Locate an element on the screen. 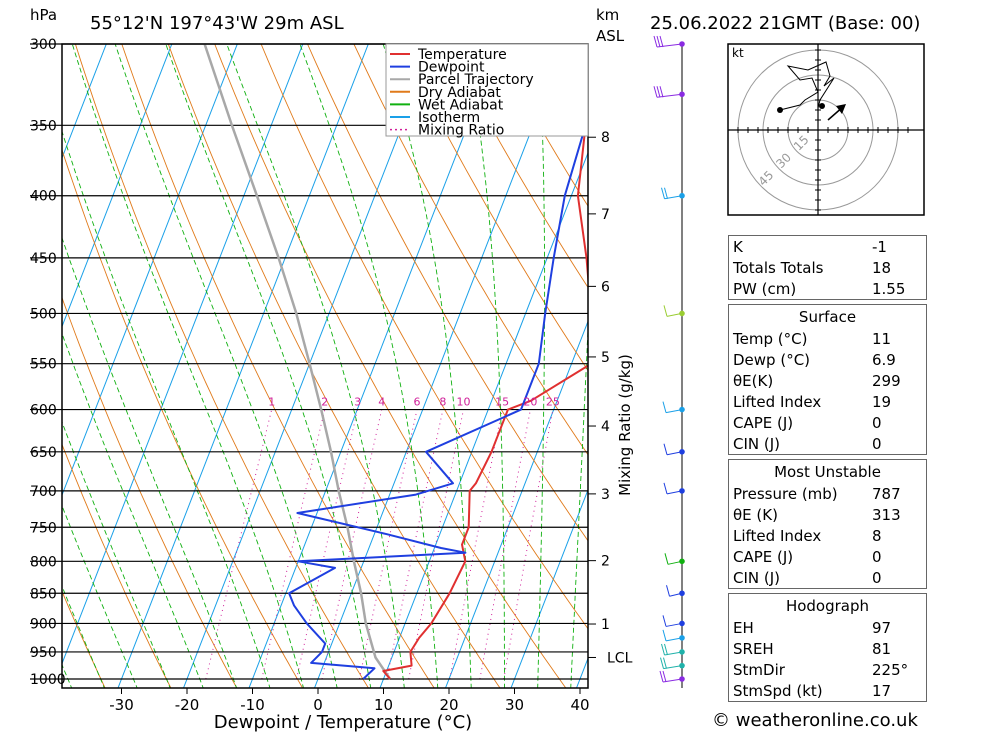  asl-label: ASL is located at coordinates (610, 36).